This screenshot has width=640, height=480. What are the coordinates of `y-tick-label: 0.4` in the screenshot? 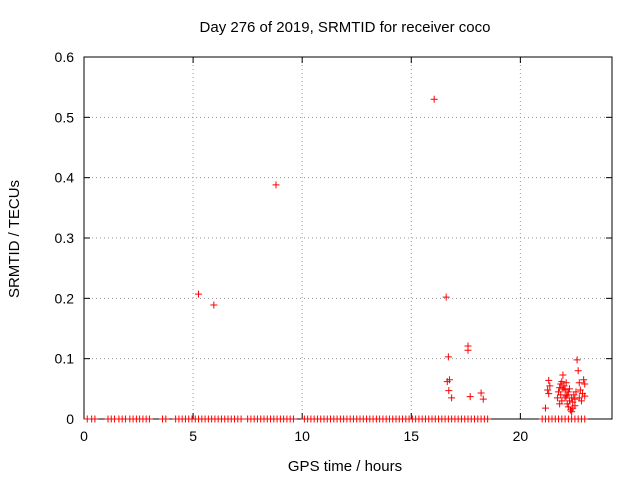 It's located at (65, 178).